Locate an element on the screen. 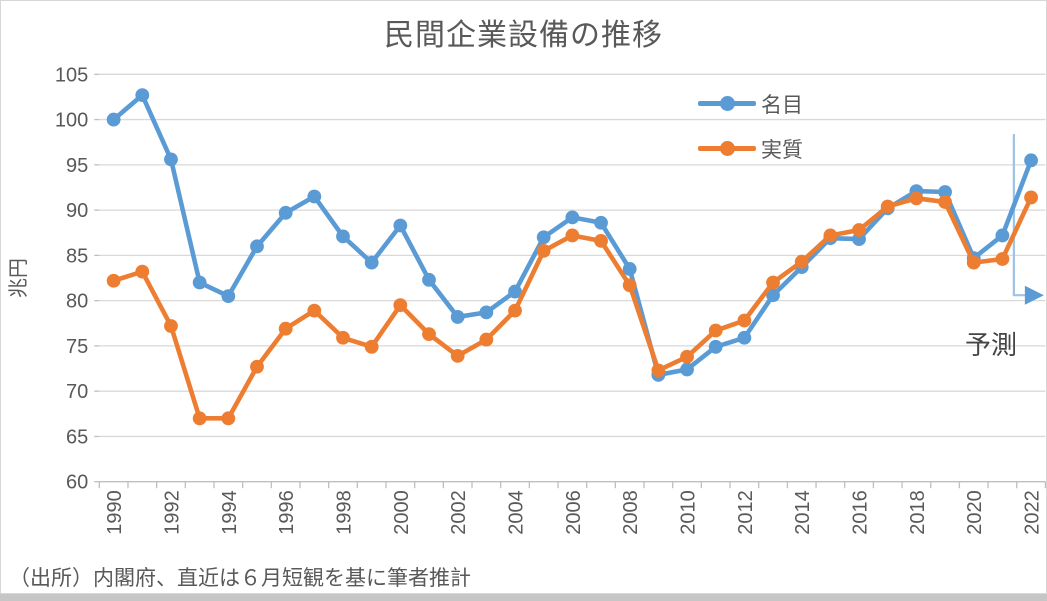 This screenshot has width=1047, height=601. forecast-arrowhead-icon is located at coordinates (1034, 295).